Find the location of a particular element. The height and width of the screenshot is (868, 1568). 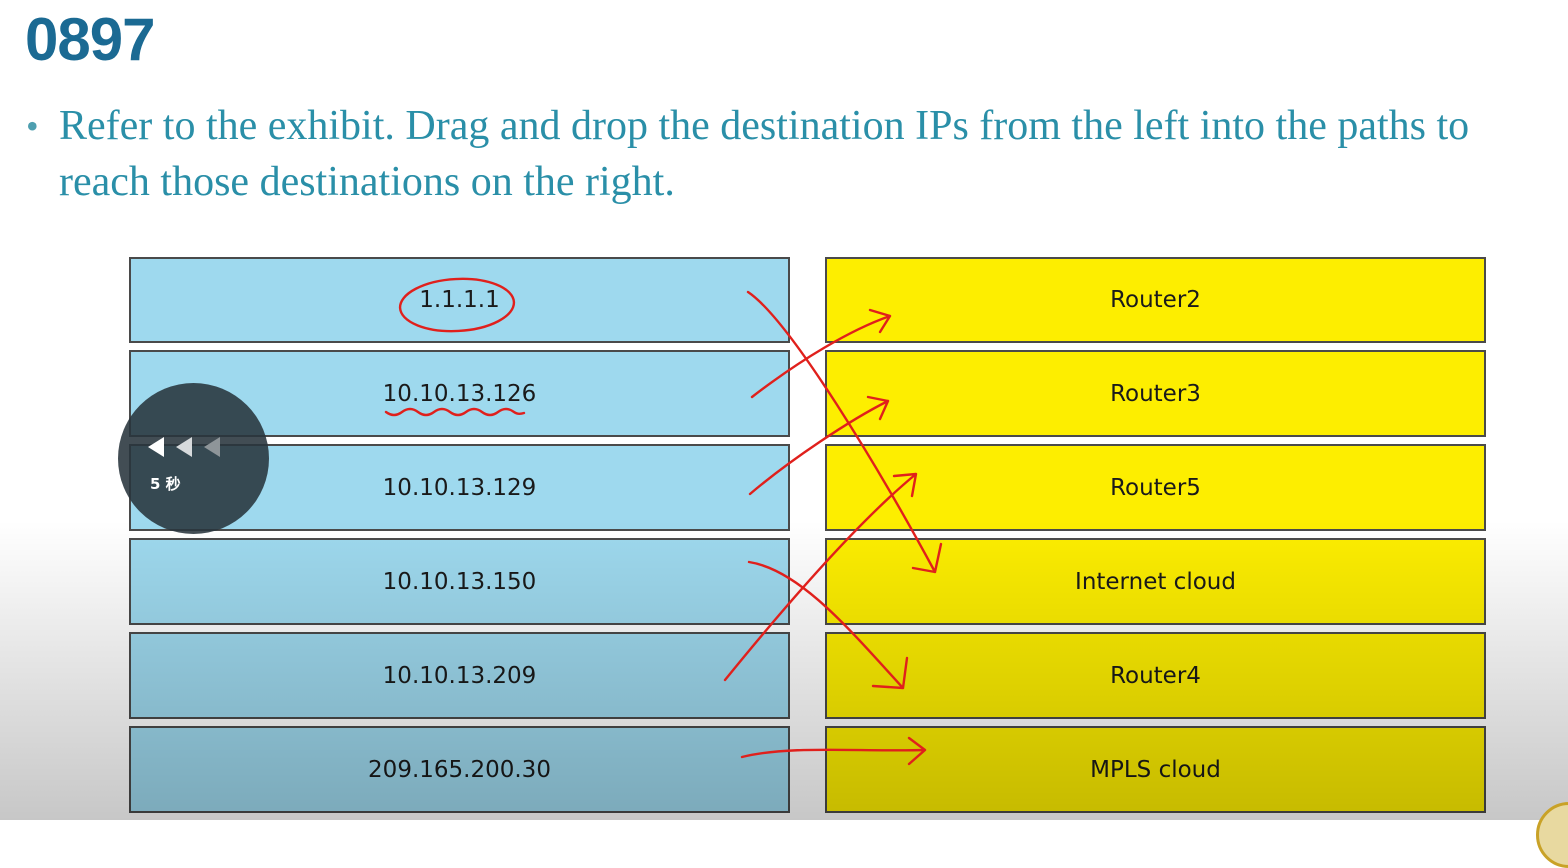

target-path-slot: Router5 is located at coordinates (1155, 487).